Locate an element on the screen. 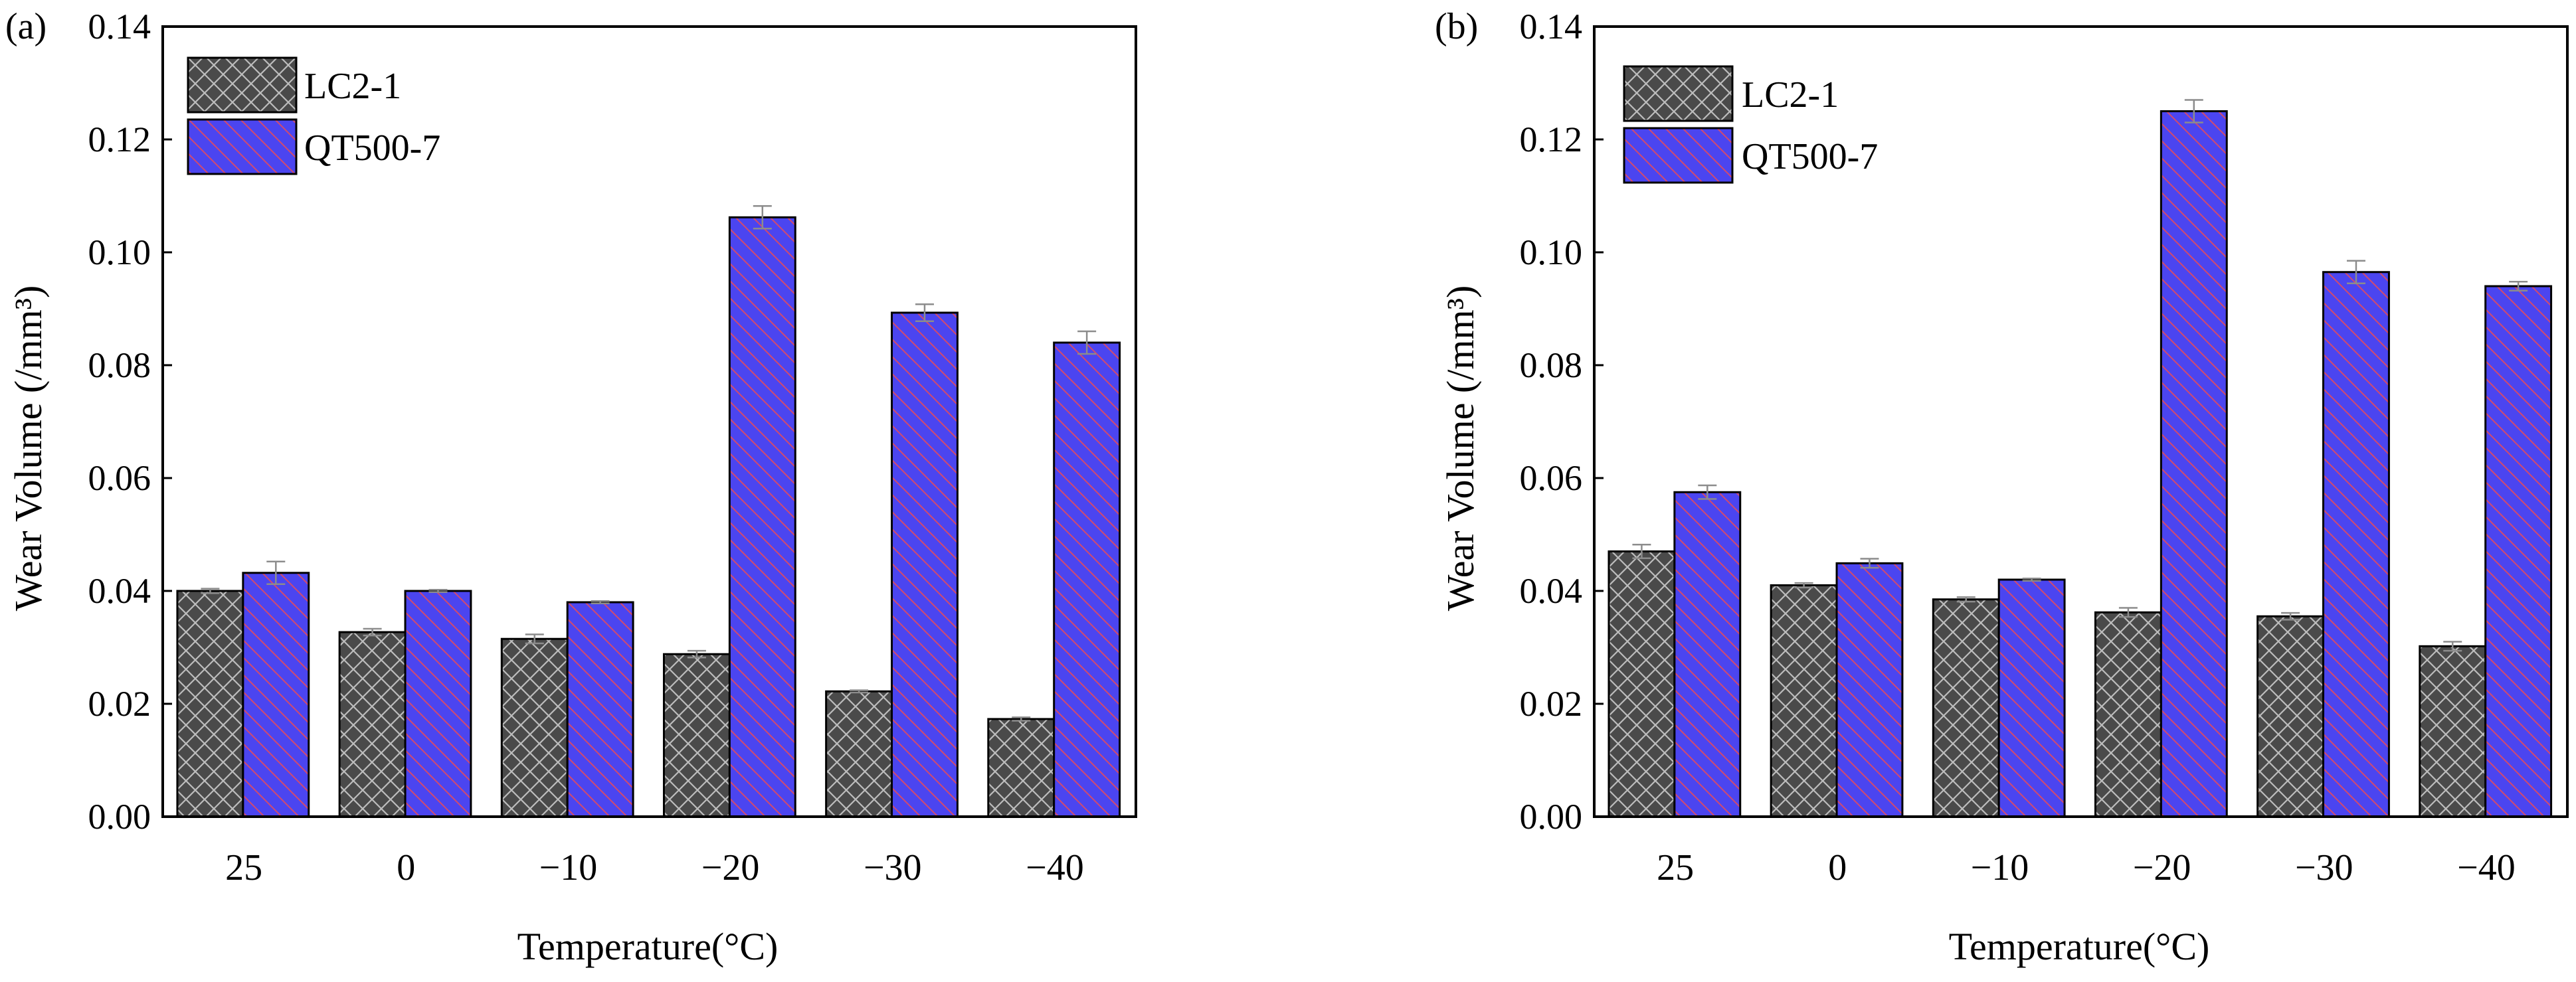 The width and height of the screenshot is (2576, 982). panel-label: (b) is located at coordinates (1456, 26).